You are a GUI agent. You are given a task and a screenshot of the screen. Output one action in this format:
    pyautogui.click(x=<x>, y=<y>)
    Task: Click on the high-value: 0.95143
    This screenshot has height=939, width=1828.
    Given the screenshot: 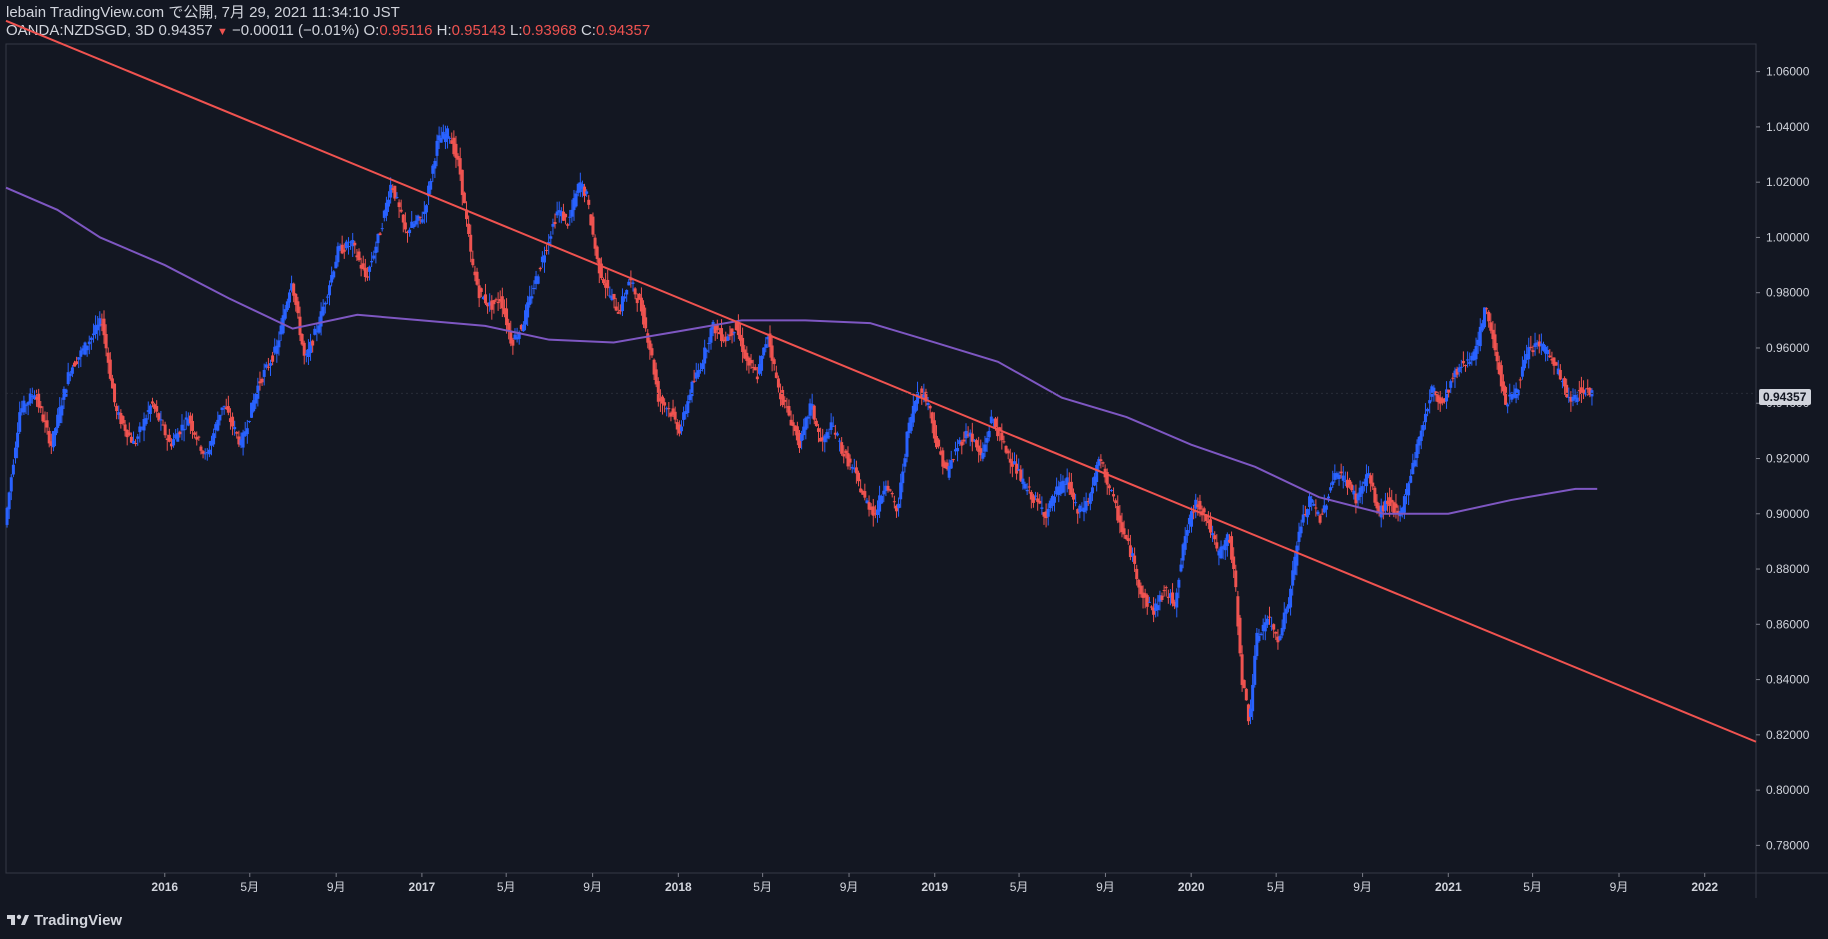 What is the action you would take?
    pyautogui.click(x=478, y=30)
    